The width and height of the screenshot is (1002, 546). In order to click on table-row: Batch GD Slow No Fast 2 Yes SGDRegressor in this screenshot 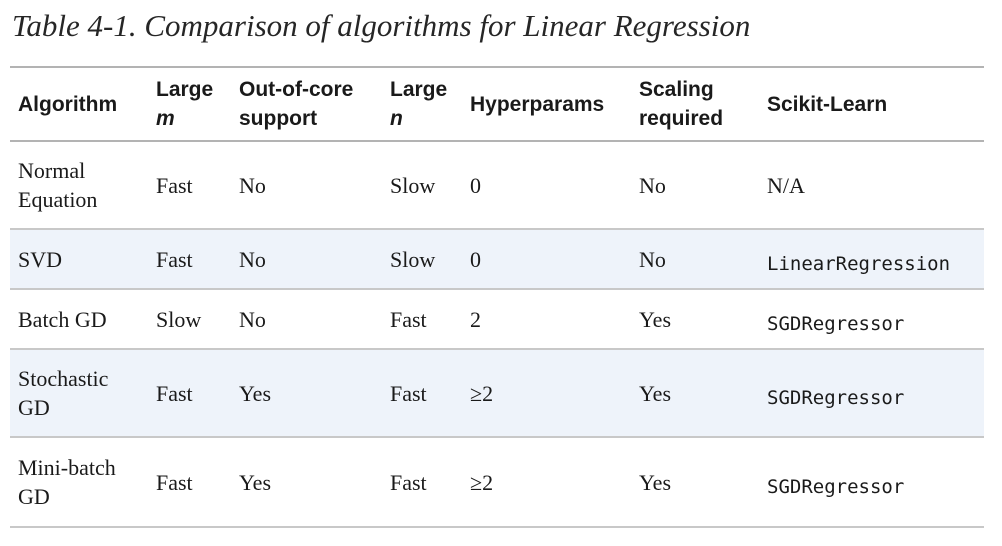, I will do `click(497, 319)`.